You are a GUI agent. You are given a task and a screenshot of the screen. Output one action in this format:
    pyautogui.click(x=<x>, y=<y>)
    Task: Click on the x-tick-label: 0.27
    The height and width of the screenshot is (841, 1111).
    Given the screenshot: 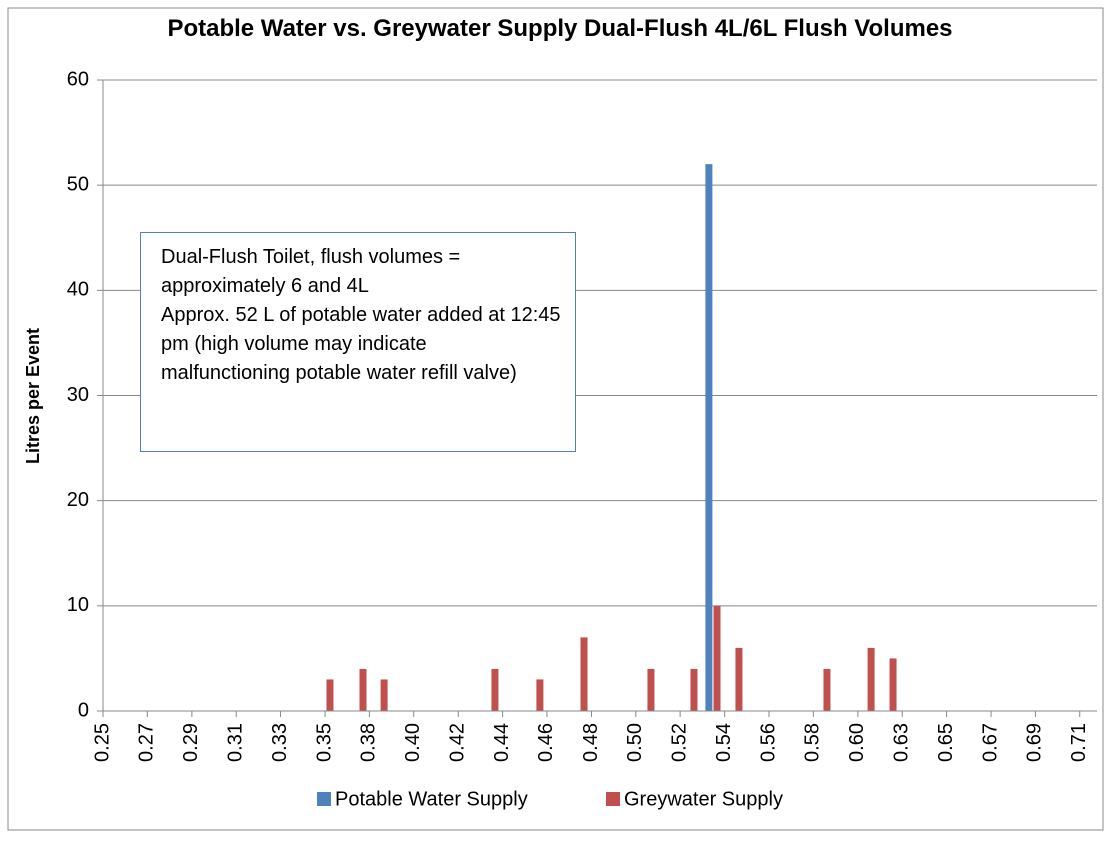 What is the action you would take?
    pyautogui.click(x=147, y=742)
    